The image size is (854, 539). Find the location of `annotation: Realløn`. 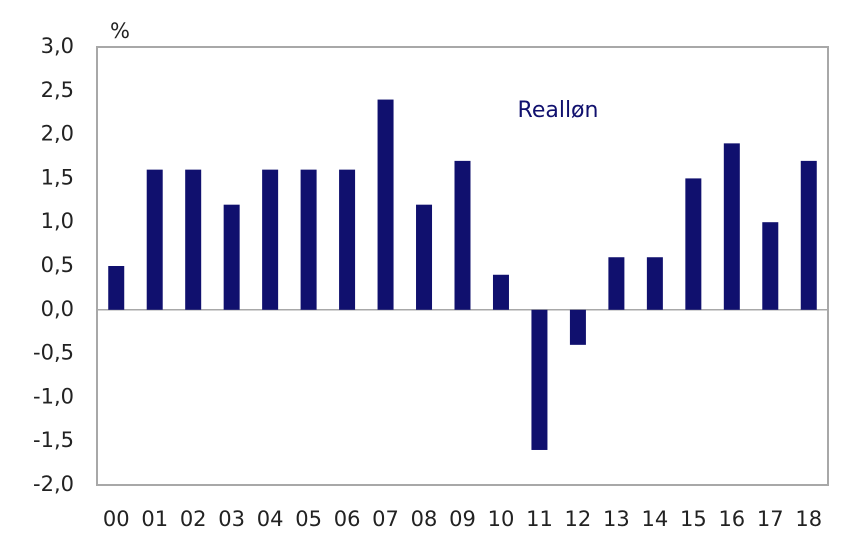

annotation: Realløn is located at coordinates (558, 110).